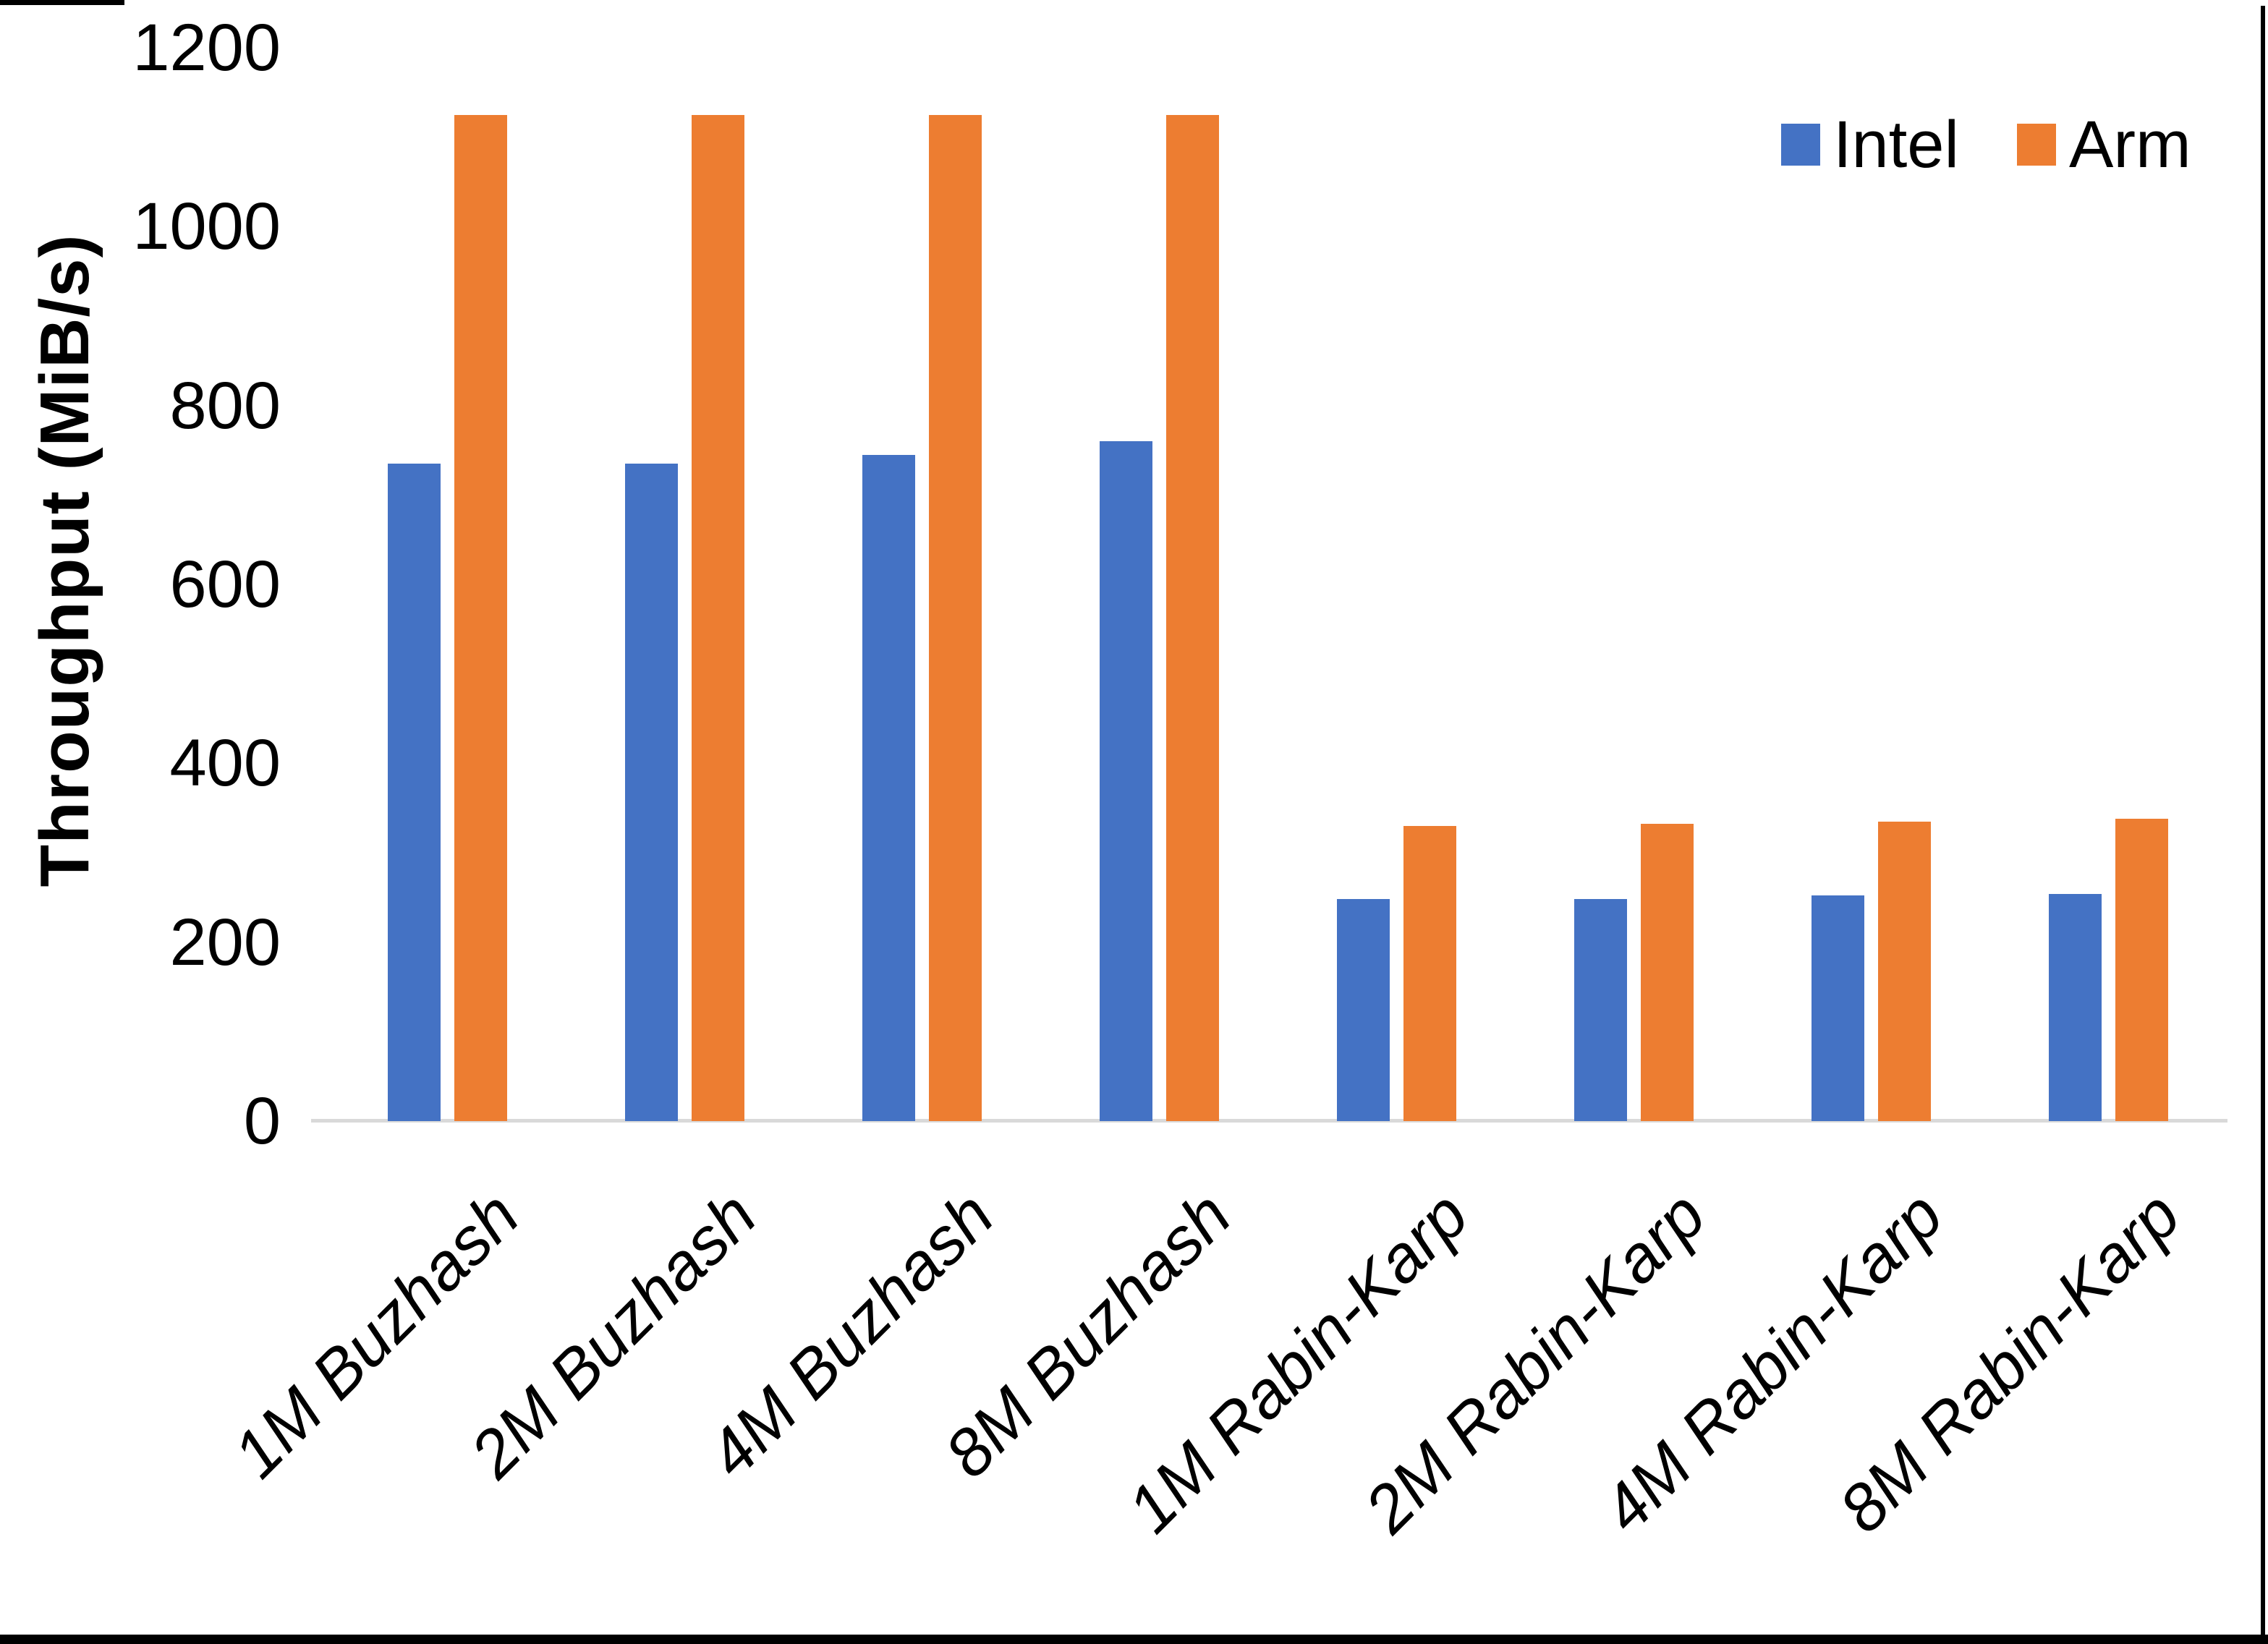 Image resolution: width=2268 pixels, height=1644 pixels. What do you see at coordinates (1134, 1639) in the screenshot?
I see `frame-fragment-bottom` at bounding box center [1134, 1639].